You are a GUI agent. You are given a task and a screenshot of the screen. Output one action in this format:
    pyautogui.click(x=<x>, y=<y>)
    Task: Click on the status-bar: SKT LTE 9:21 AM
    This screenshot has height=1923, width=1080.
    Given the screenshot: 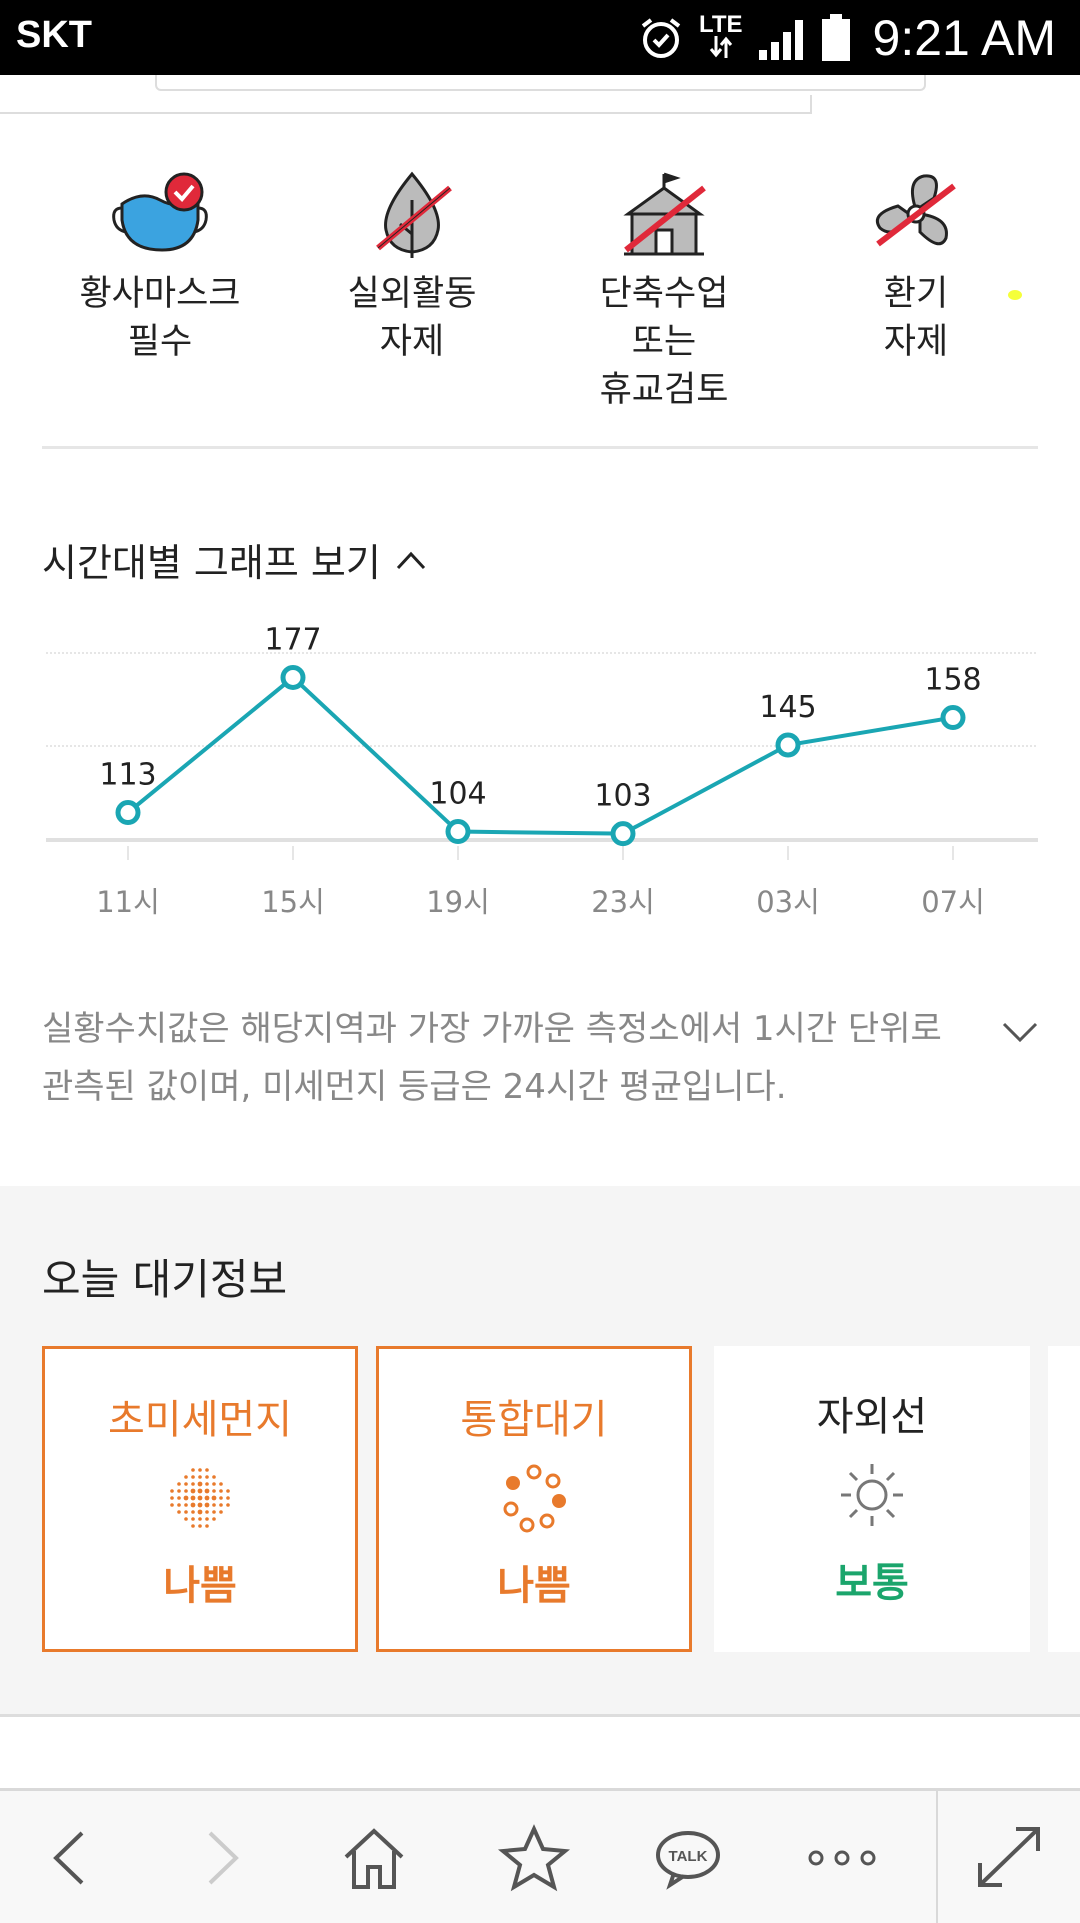 What is the action you would take?
    pyautogui.click(x=540, y=37)
    